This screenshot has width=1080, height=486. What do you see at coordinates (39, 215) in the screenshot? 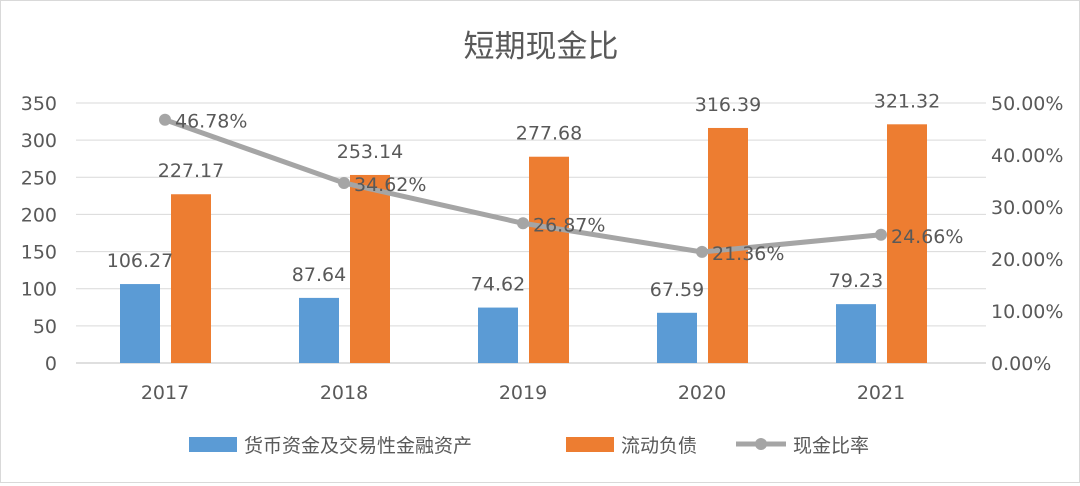
I see `left-tick-label: 200` at bounding box center [39, 215].